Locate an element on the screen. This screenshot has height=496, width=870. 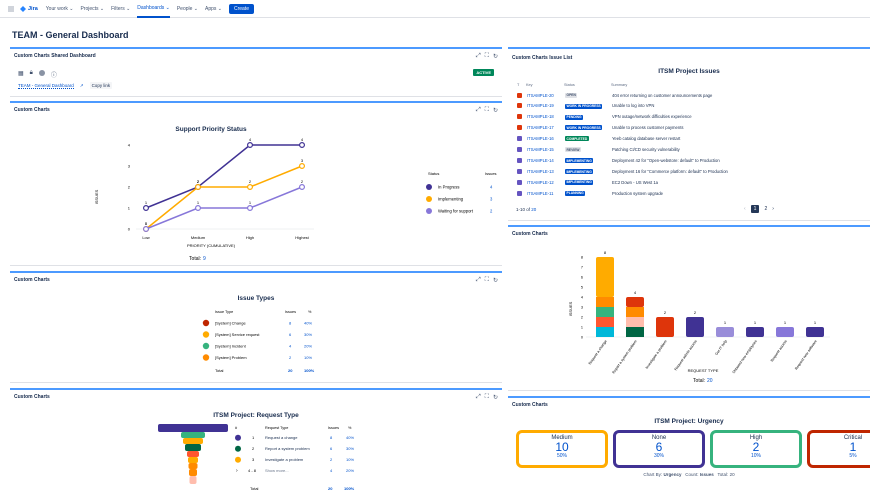
request-type-label: Request a change is located at coordinates (281, 437).